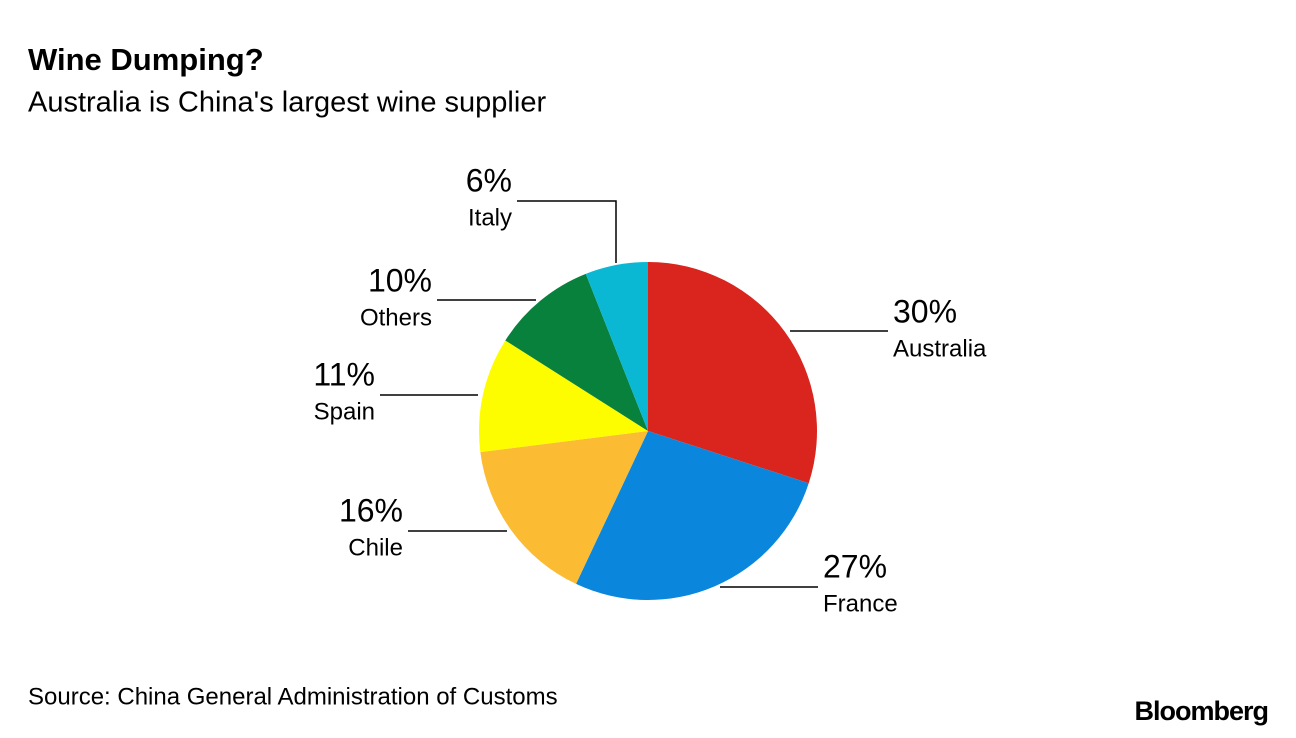  I want to click on leader-line, so click(567, 231).